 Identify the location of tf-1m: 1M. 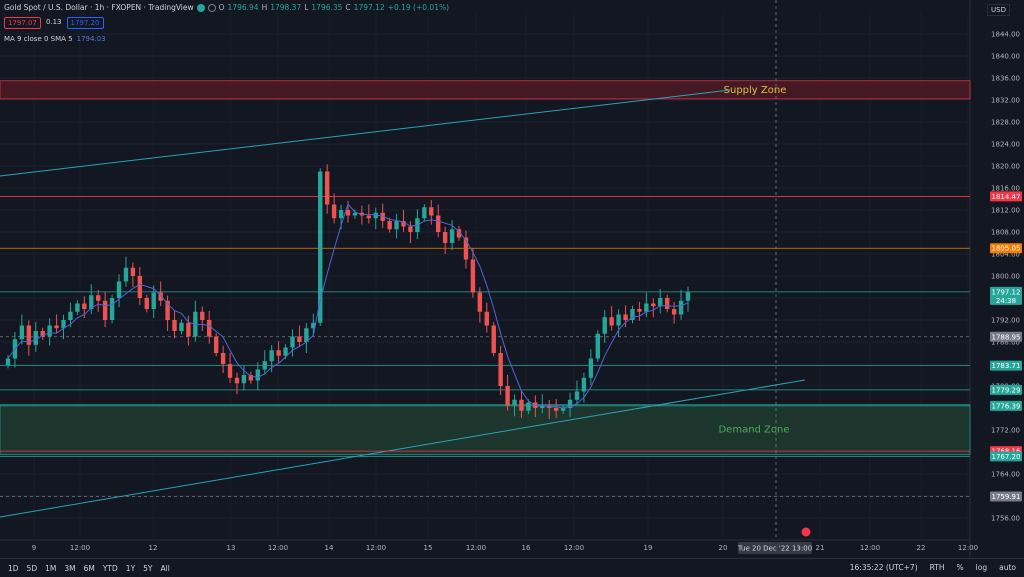
(51, 568).